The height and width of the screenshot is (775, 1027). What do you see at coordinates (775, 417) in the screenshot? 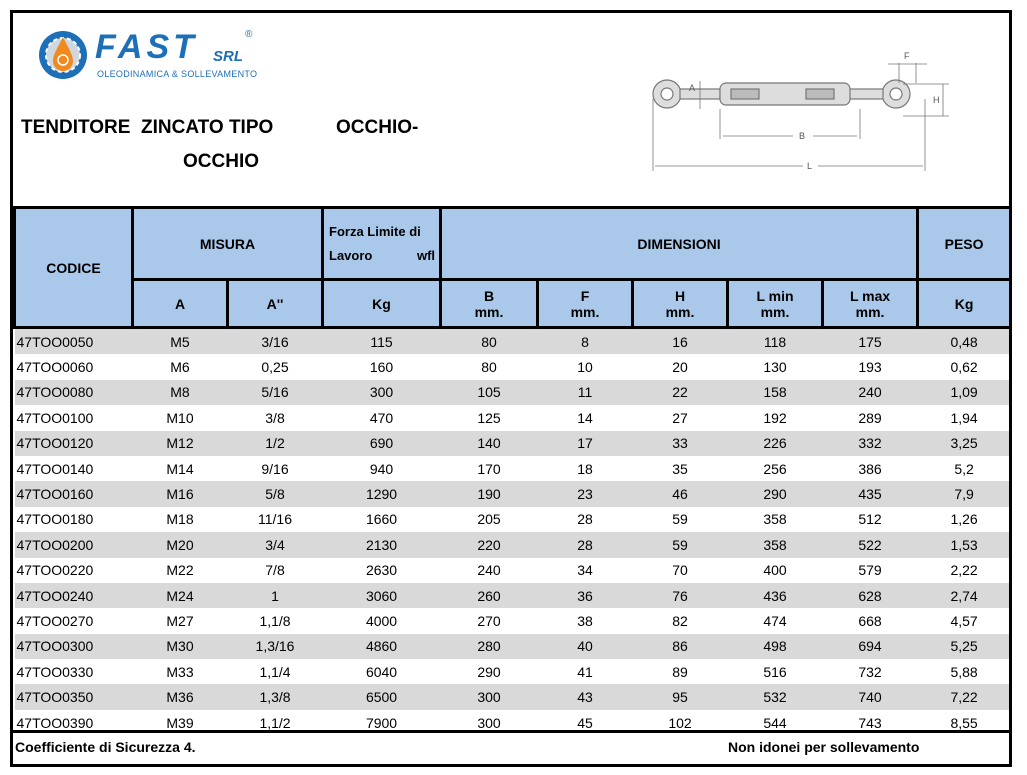
I see `cell-lmin: 192` at bounding box center [775, 417].